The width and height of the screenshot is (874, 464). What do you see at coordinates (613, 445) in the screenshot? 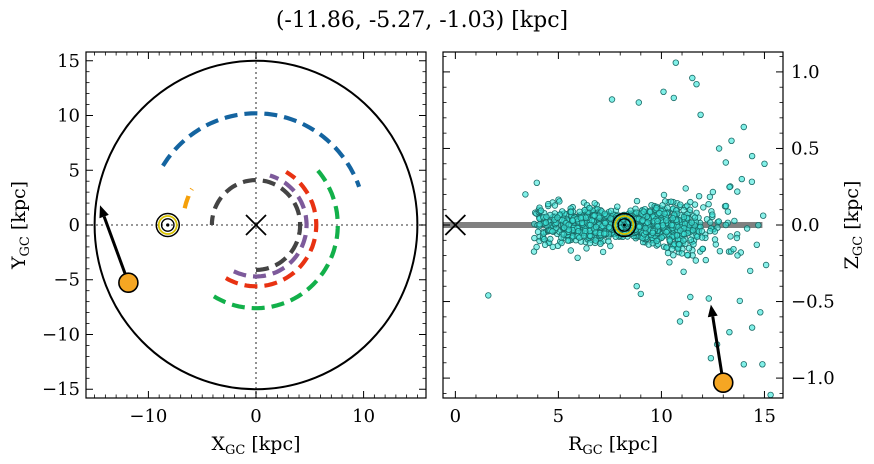
I see `right-x-axis-label: RGC [kpc]` at bounding box center [613, 445].